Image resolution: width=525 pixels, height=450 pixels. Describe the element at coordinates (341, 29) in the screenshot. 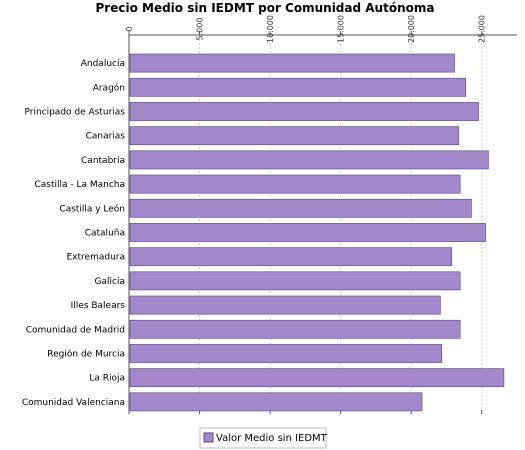

I see `x-tick-label: 15.000` at that location.